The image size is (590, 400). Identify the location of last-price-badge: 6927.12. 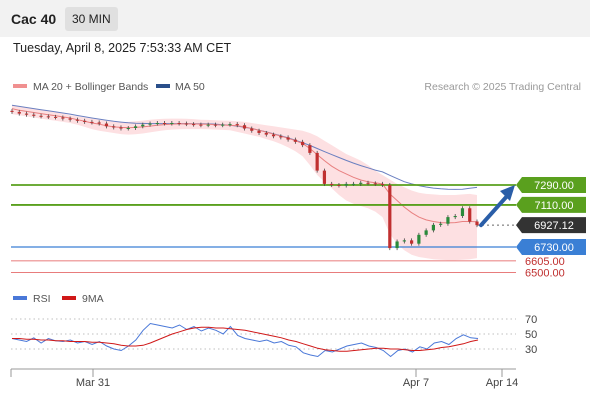
(551, 225).